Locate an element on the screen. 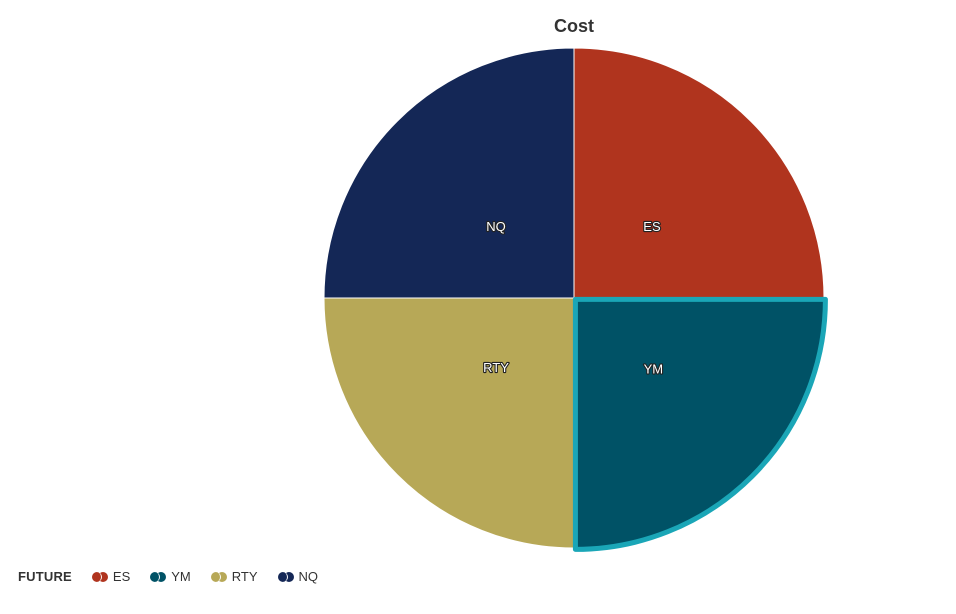 The height and width of the screenshot is (614, 956). legend-item-es: ES is located at coordinates (111, 576).